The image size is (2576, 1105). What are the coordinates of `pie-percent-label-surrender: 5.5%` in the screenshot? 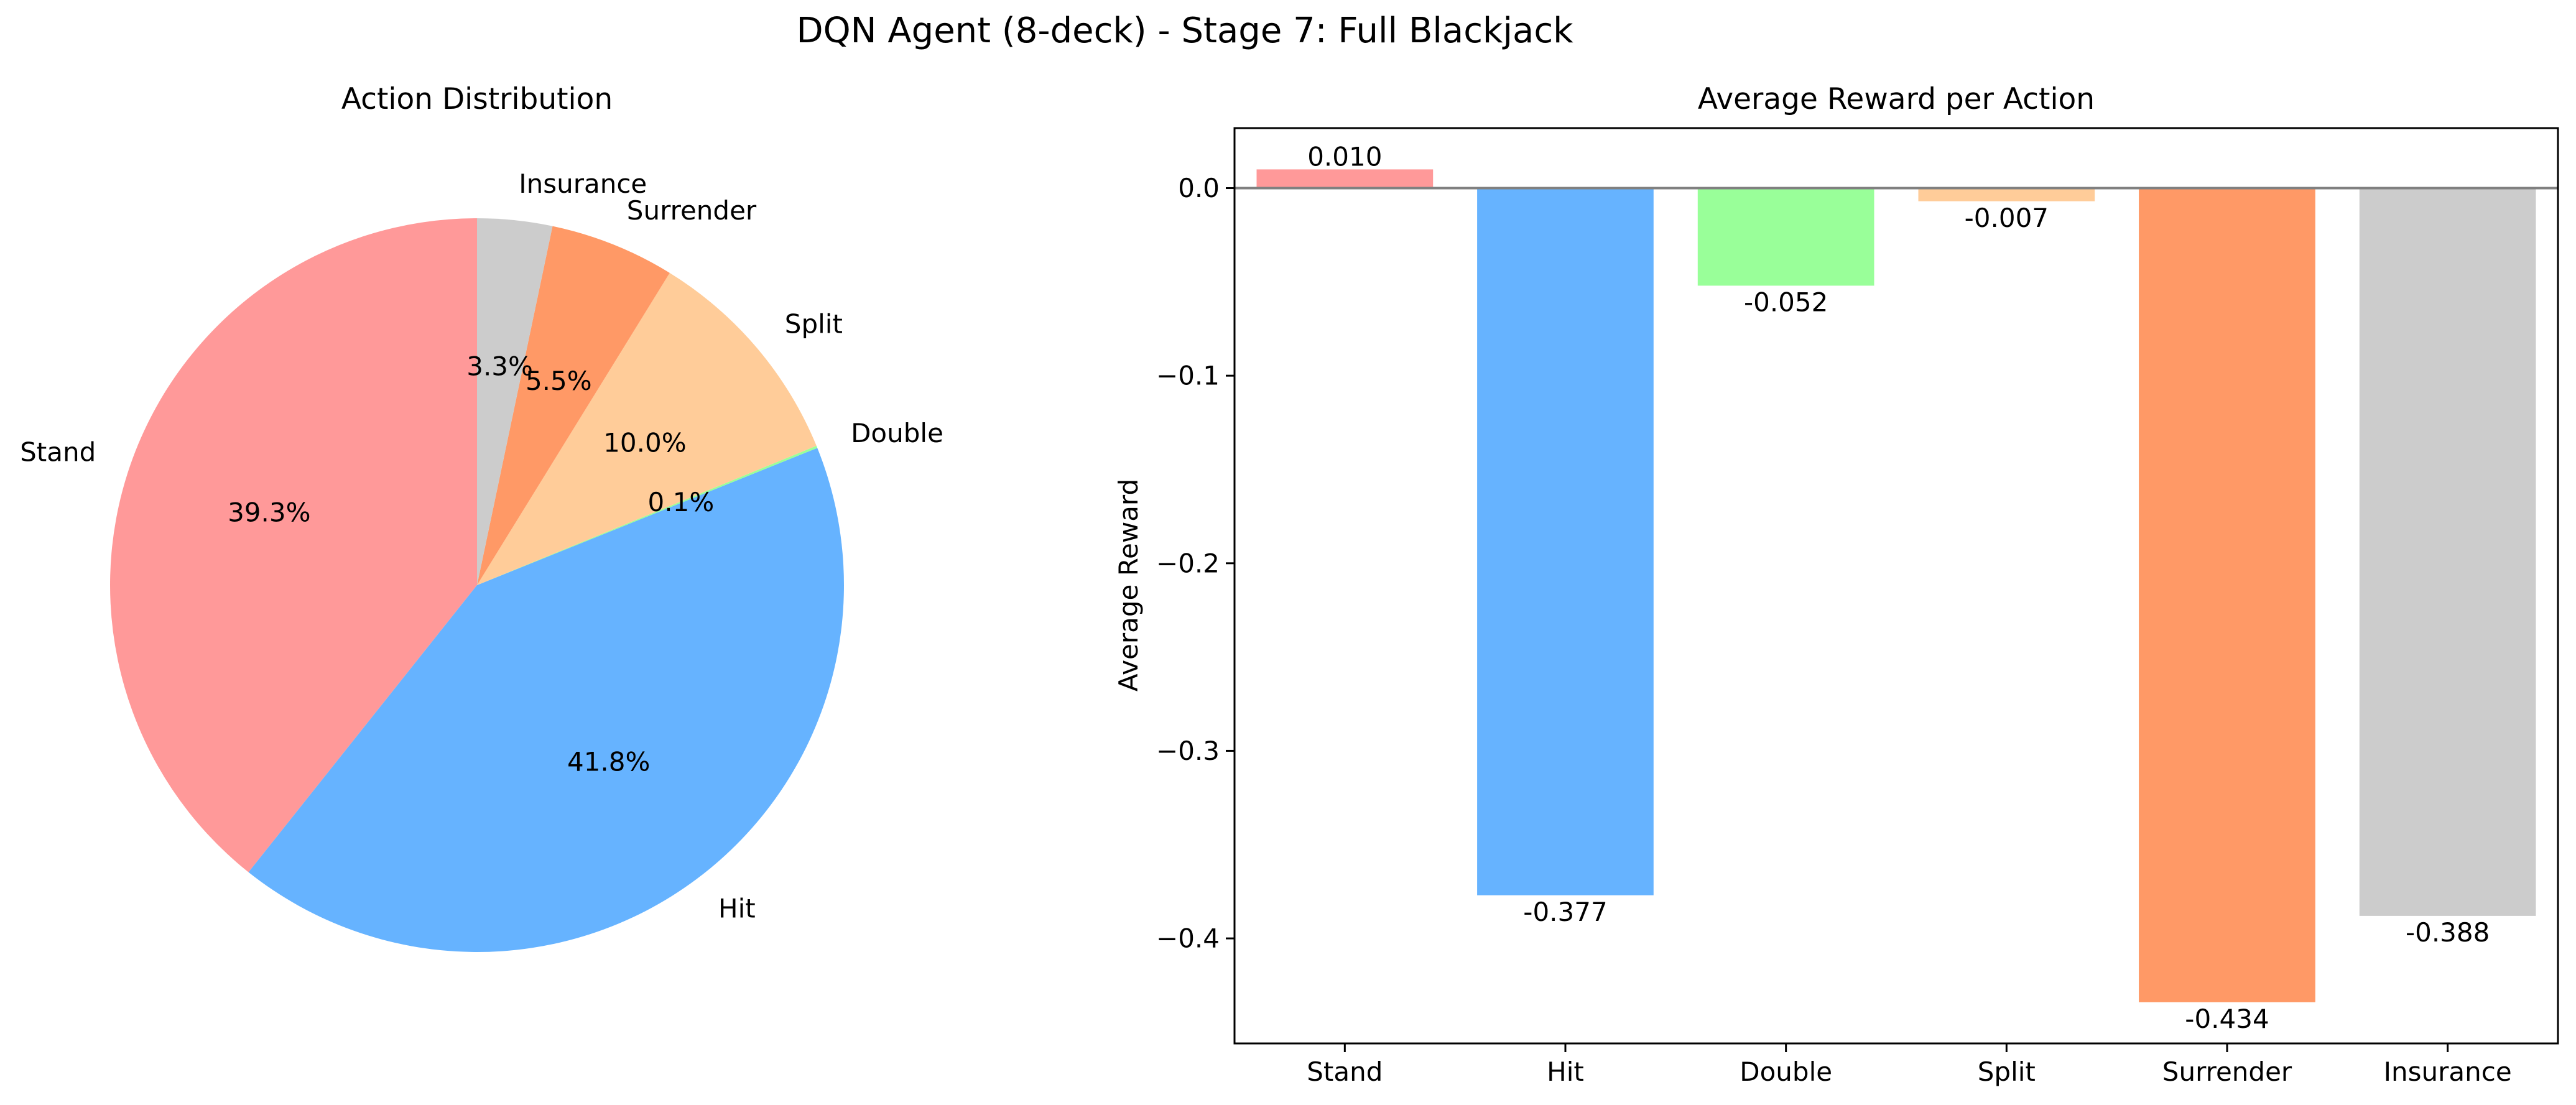 It's located at (559, 381).